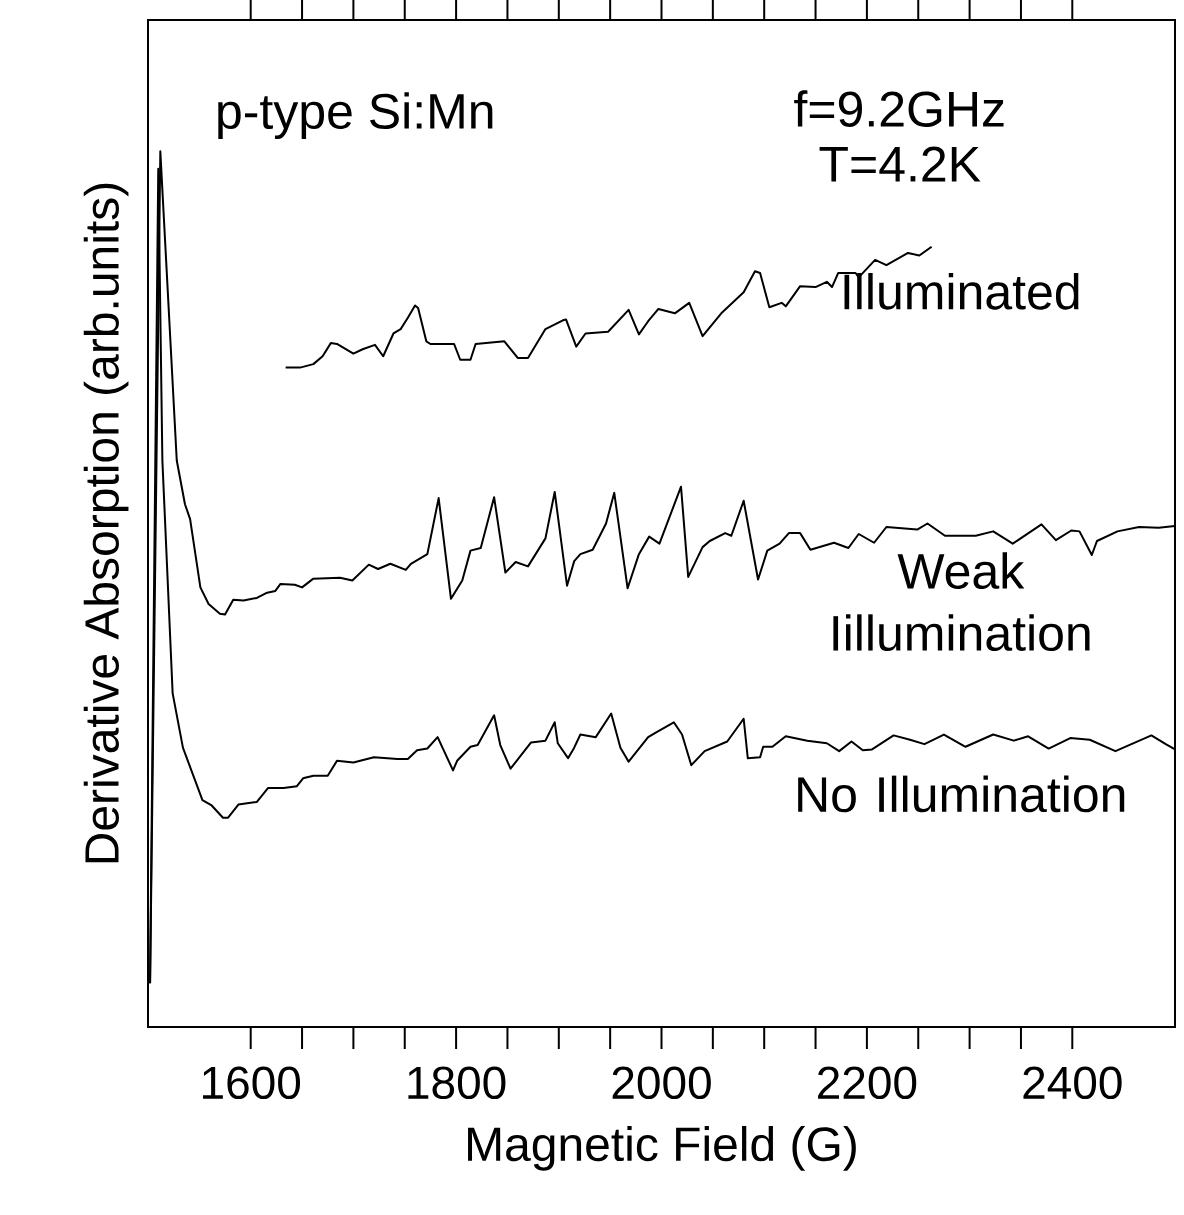  Describe the element at coordinates (661, 1083) in the screenshot. I see `x-tick-label: 2000` at that location.